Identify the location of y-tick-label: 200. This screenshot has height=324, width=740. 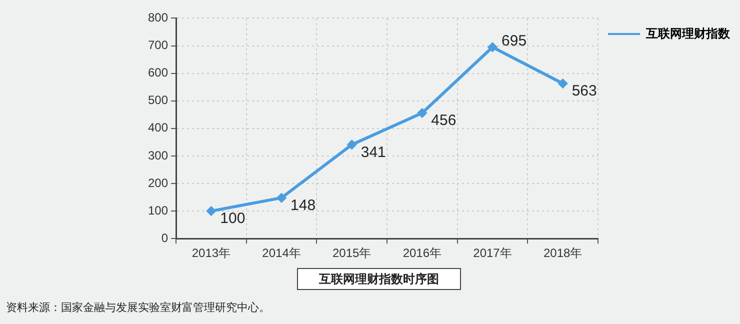
(158, 183).